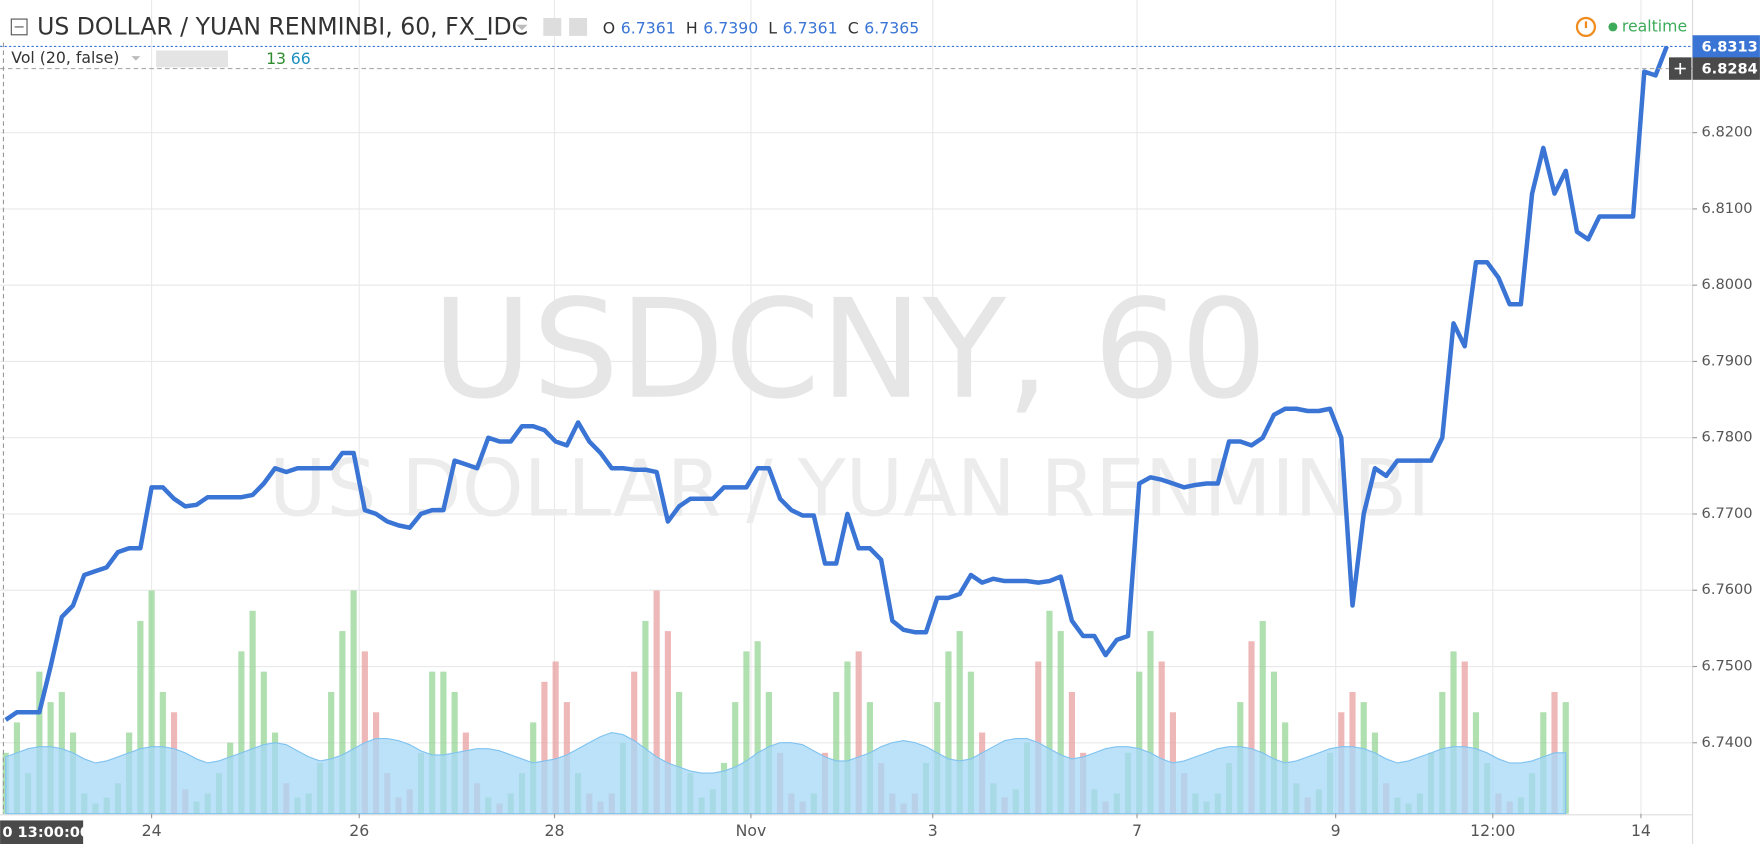  What do you see at coordinates (282, 27) in the screenshot?
I see `symbol-title: US DOLLAR / YUAN RENMINBI, 60, FX_IDC` at bounding box center [282, 27].